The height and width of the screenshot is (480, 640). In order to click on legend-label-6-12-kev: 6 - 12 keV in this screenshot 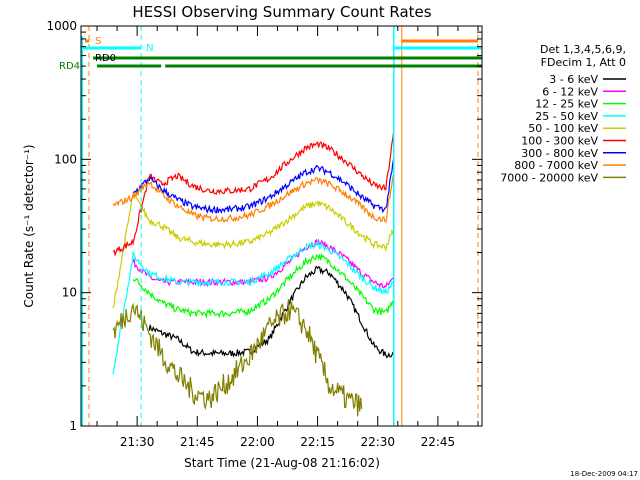, I will do `click(570, 91)`.